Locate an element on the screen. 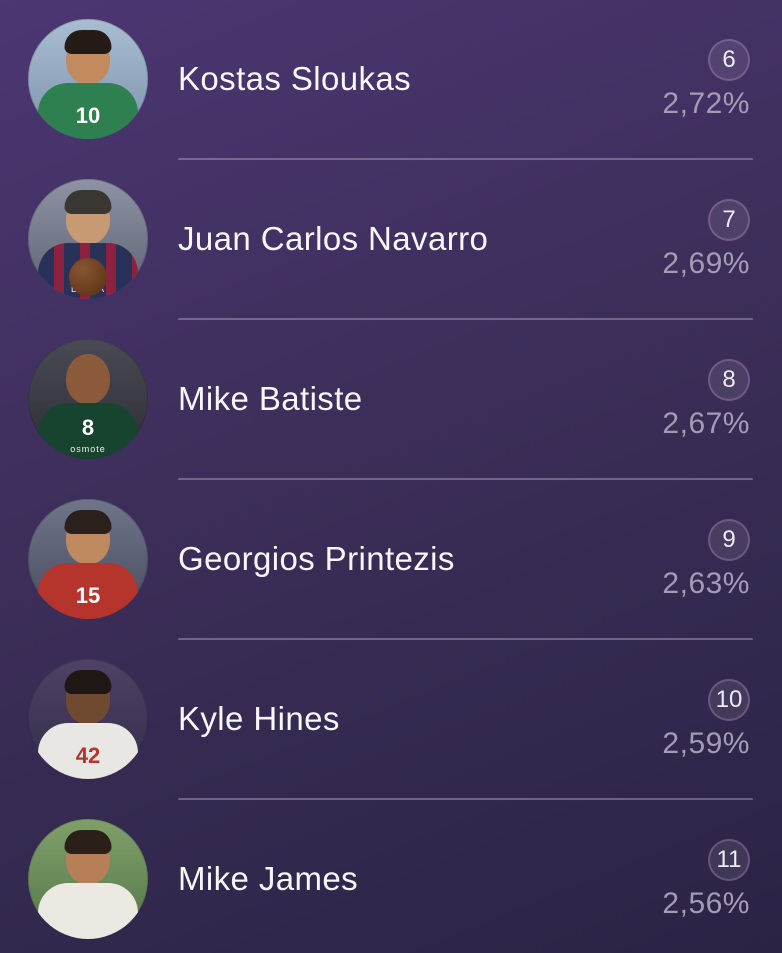 Image resolution: width=782 pixels, height=953 pixels. rank-column: 9 2,63% is located at coordinates (706, 559).